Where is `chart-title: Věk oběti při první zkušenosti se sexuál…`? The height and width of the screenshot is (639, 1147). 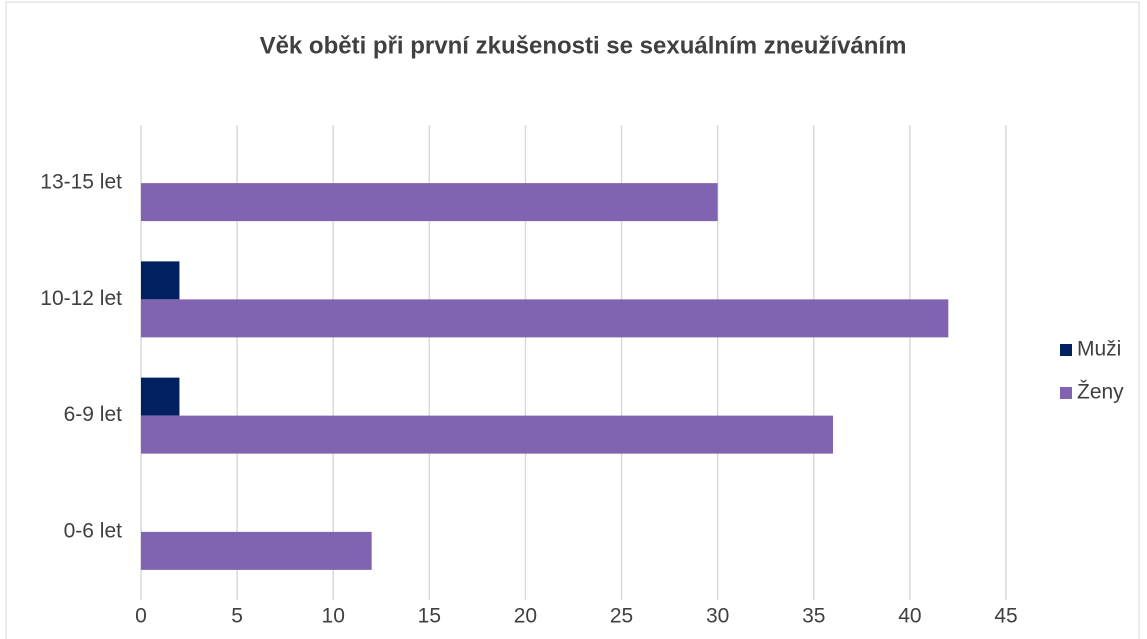 chart-title: Věk oběti při první zkušenosti se sexuál… is located at coordinates (583, 45).